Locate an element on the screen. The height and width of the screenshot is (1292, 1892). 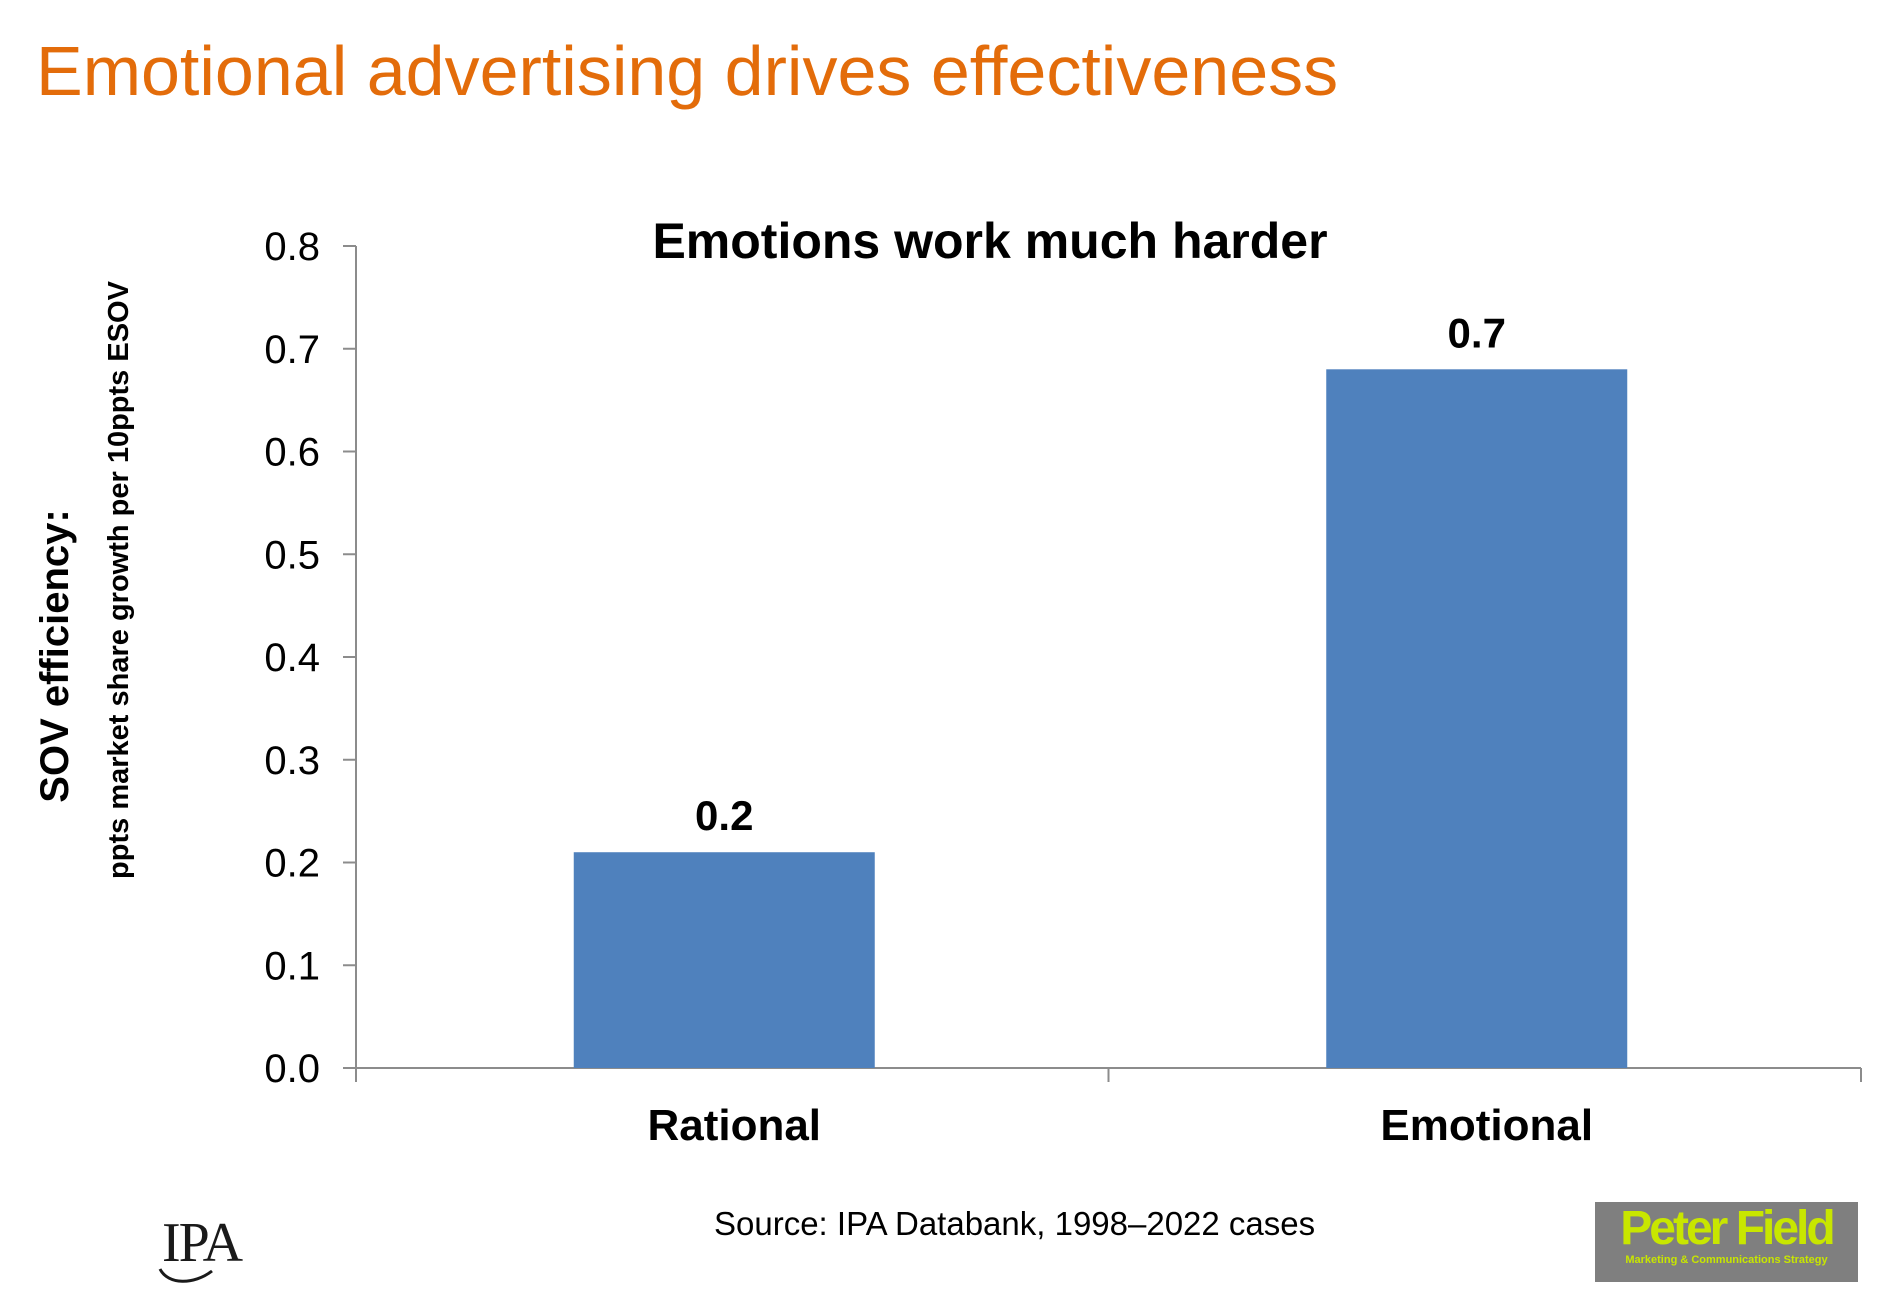
y-tick-label: 0.3 is located at coordinates (292, 761).